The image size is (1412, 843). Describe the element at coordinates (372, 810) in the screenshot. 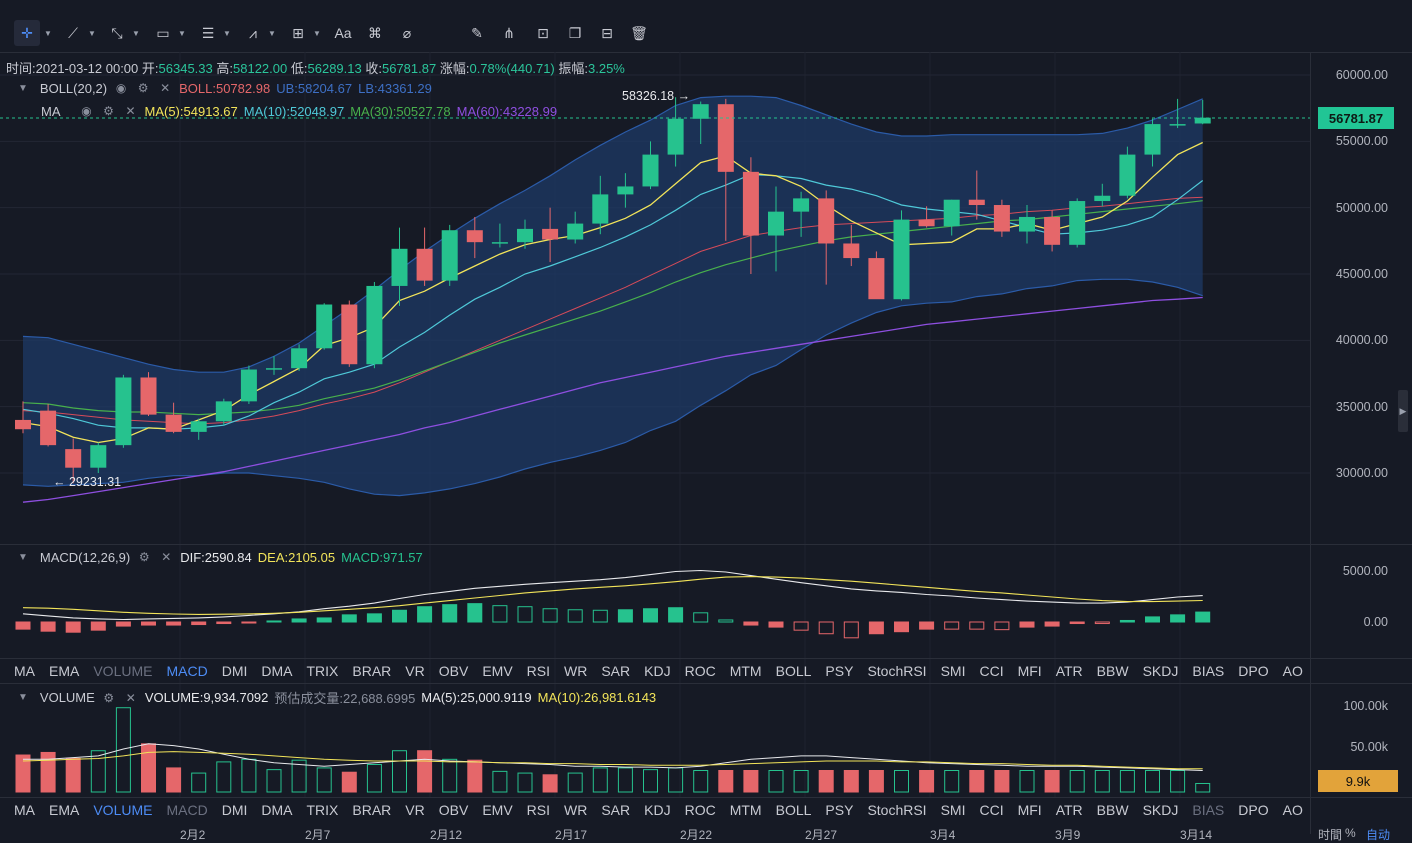

I see `tab-brar: BRAR` at that location.